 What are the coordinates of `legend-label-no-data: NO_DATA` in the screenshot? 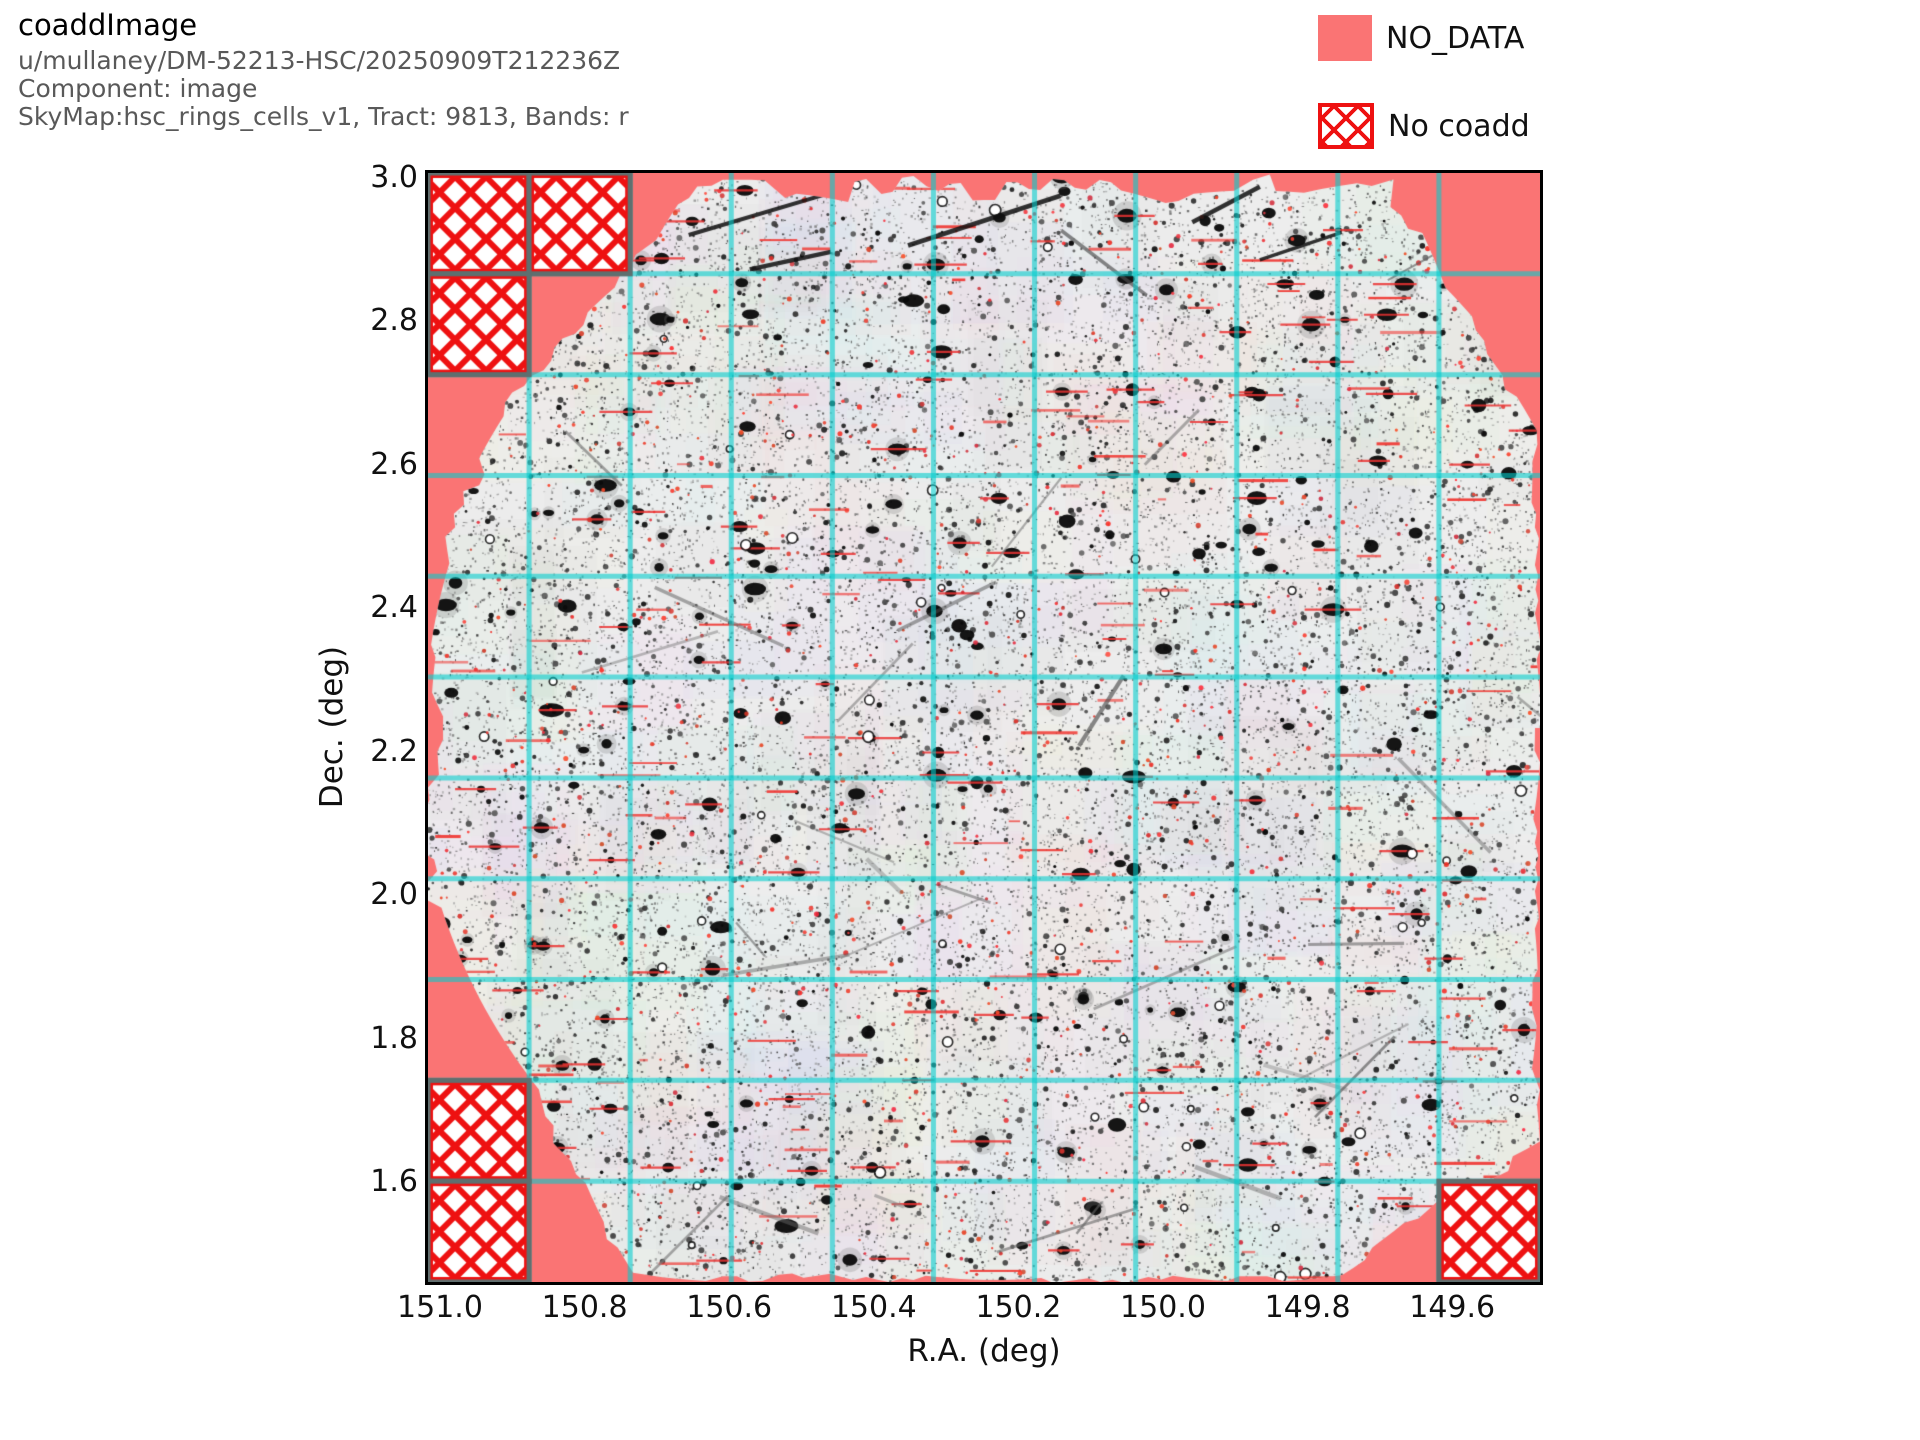 It's located at (1455, 38).